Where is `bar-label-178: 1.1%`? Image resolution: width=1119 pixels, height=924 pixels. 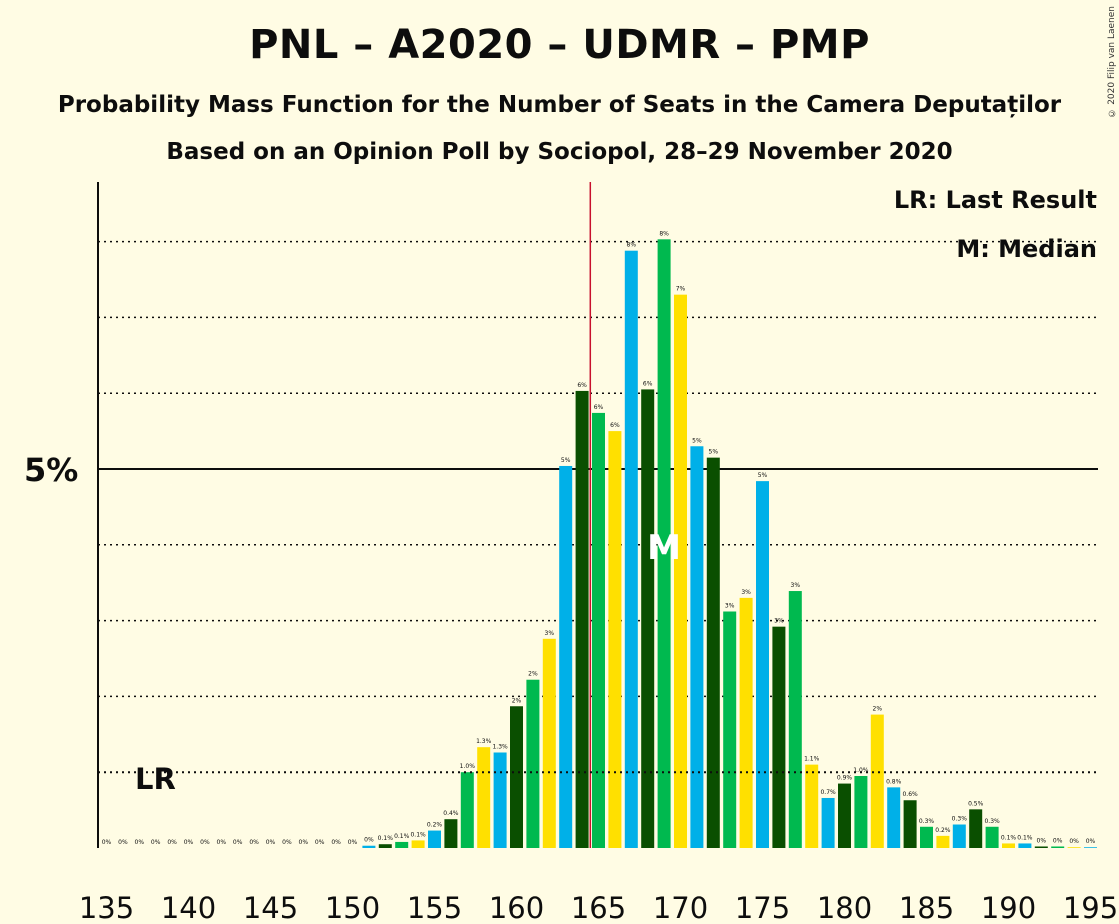
bar-label-178: 1.1% is located at coordinates (812, 759).